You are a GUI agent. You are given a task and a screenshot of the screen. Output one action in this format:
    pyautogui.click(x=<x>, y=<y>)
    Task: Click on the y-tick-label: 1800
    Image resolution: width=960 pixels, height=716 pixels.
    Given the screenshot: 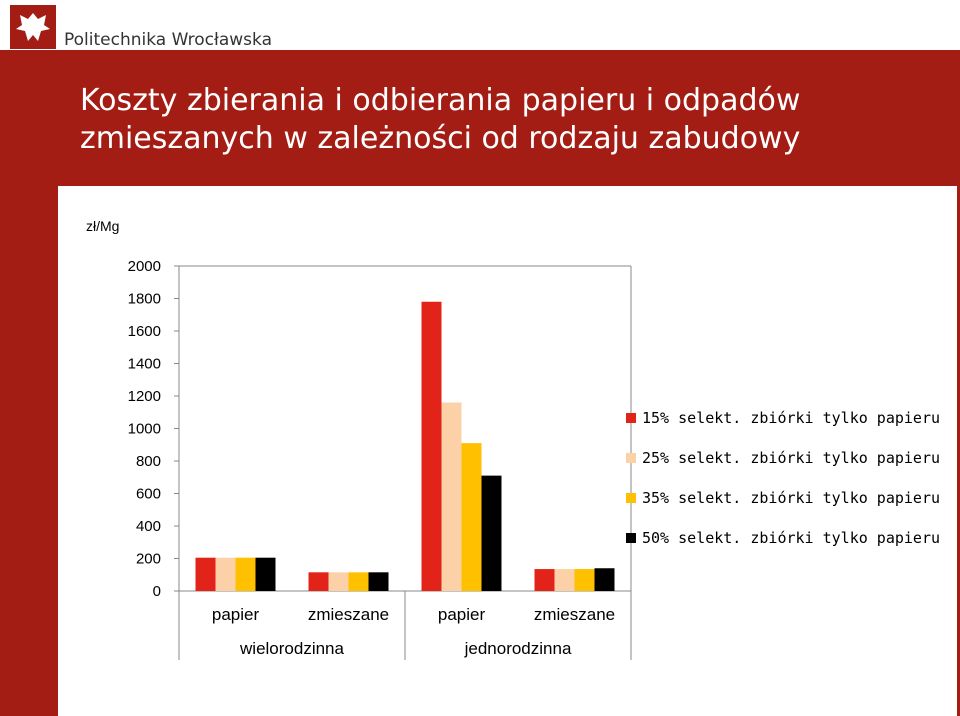 What is the action you would take?
    pyautogui.click(x=144, y=299)
    